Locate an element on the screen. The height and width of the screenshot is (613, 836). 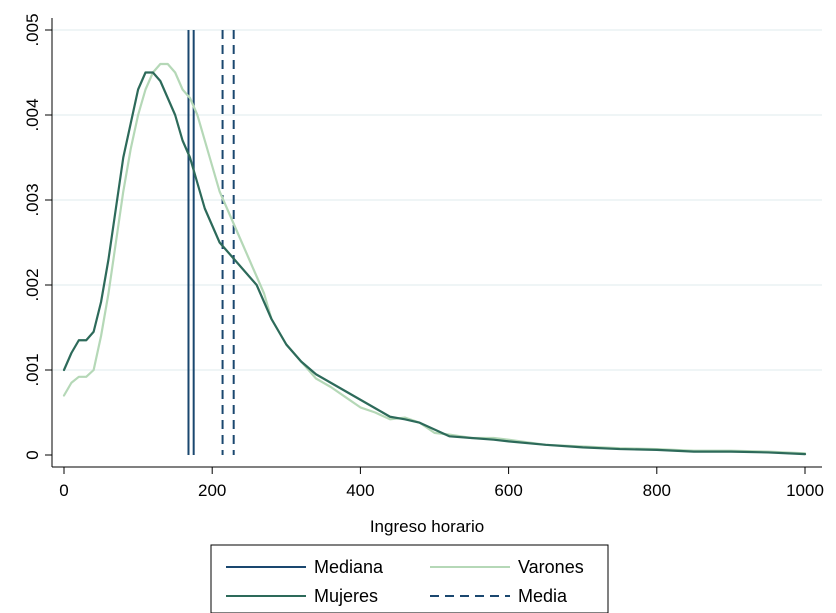
x-tick-label: 0 is located at coordinates (63, 490).